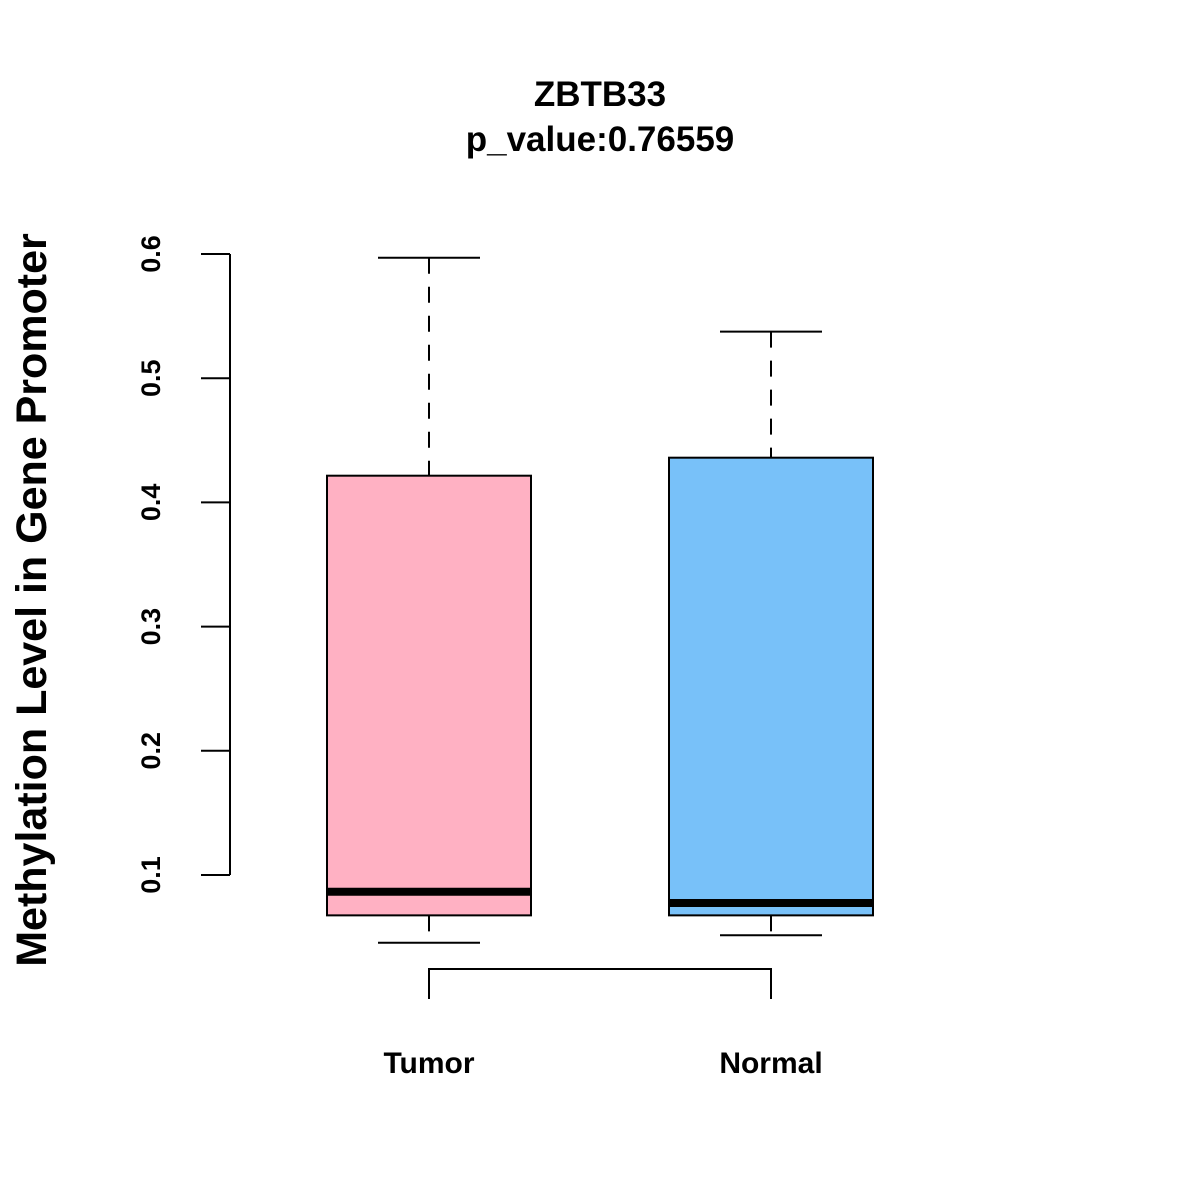 This screenshot has width=1200, height=1200. I want to click on comparison-bracket, so click(600, 983).